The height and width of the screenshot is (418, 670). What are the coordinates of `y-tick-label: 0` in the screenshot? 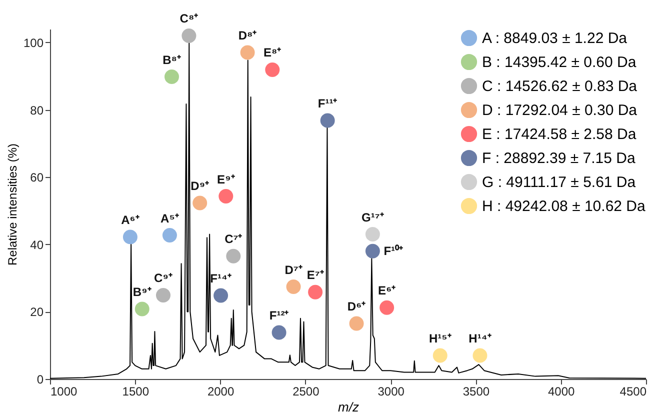 It's located at (40, 379).